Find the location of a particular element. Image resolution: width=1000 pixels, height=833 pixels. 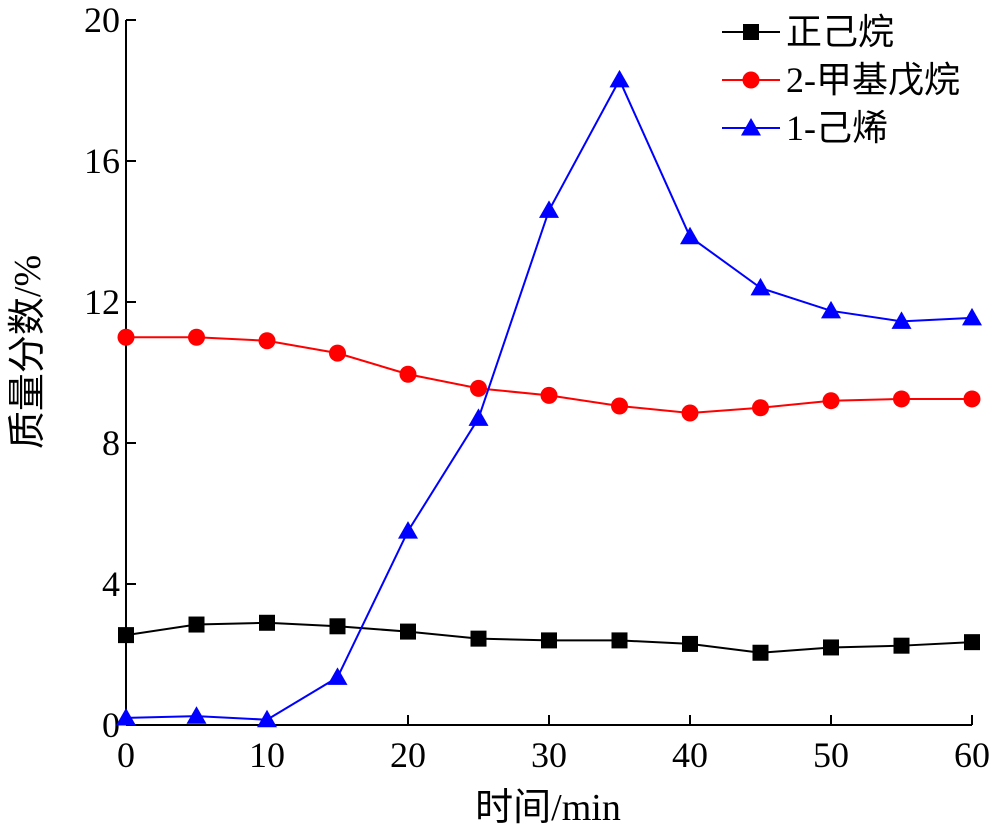

x-tick-label: 20 is located at coordinates (408, 755).